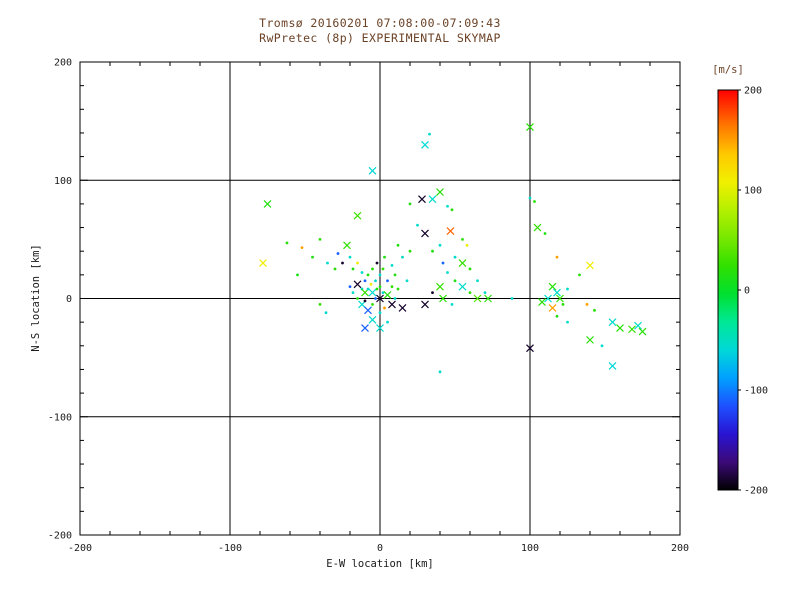  Describe the element at coordinates (747, 291) in the screenshot. I see `colorbar-tick-label: 0` at that location.